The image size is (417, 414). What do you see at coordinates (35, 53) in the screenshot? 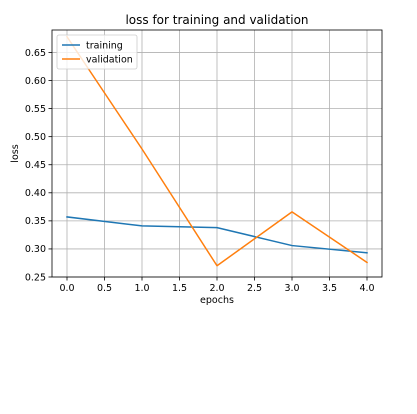
I see `y-tick-label: 0.65` at bounding box center [35, 53].